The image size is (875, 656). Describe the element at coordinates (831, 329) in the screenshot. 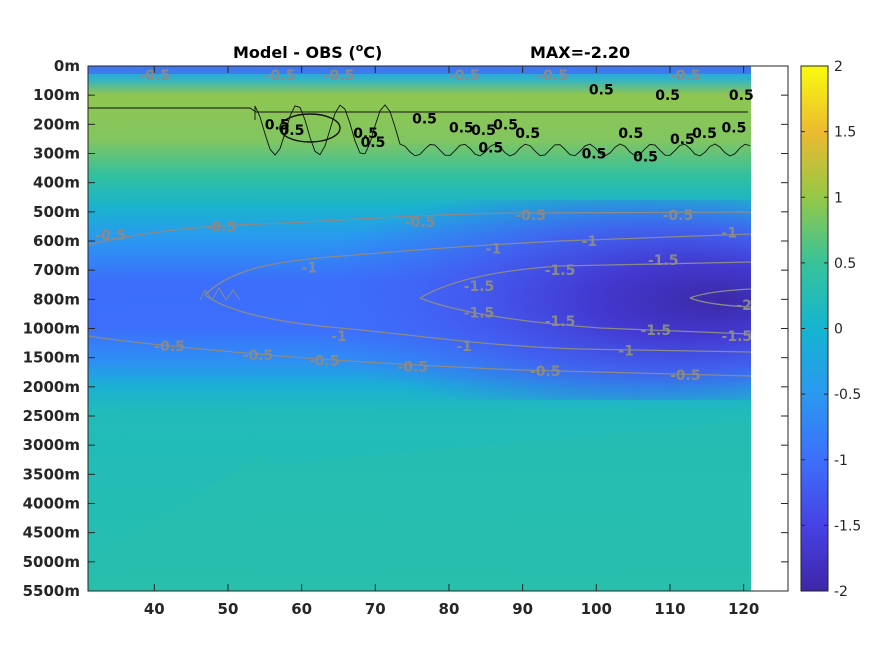

I see `colorbar-ticks: -2 -1.5 -1 -0.5 0 0.5 1 1.5 2` at that location.